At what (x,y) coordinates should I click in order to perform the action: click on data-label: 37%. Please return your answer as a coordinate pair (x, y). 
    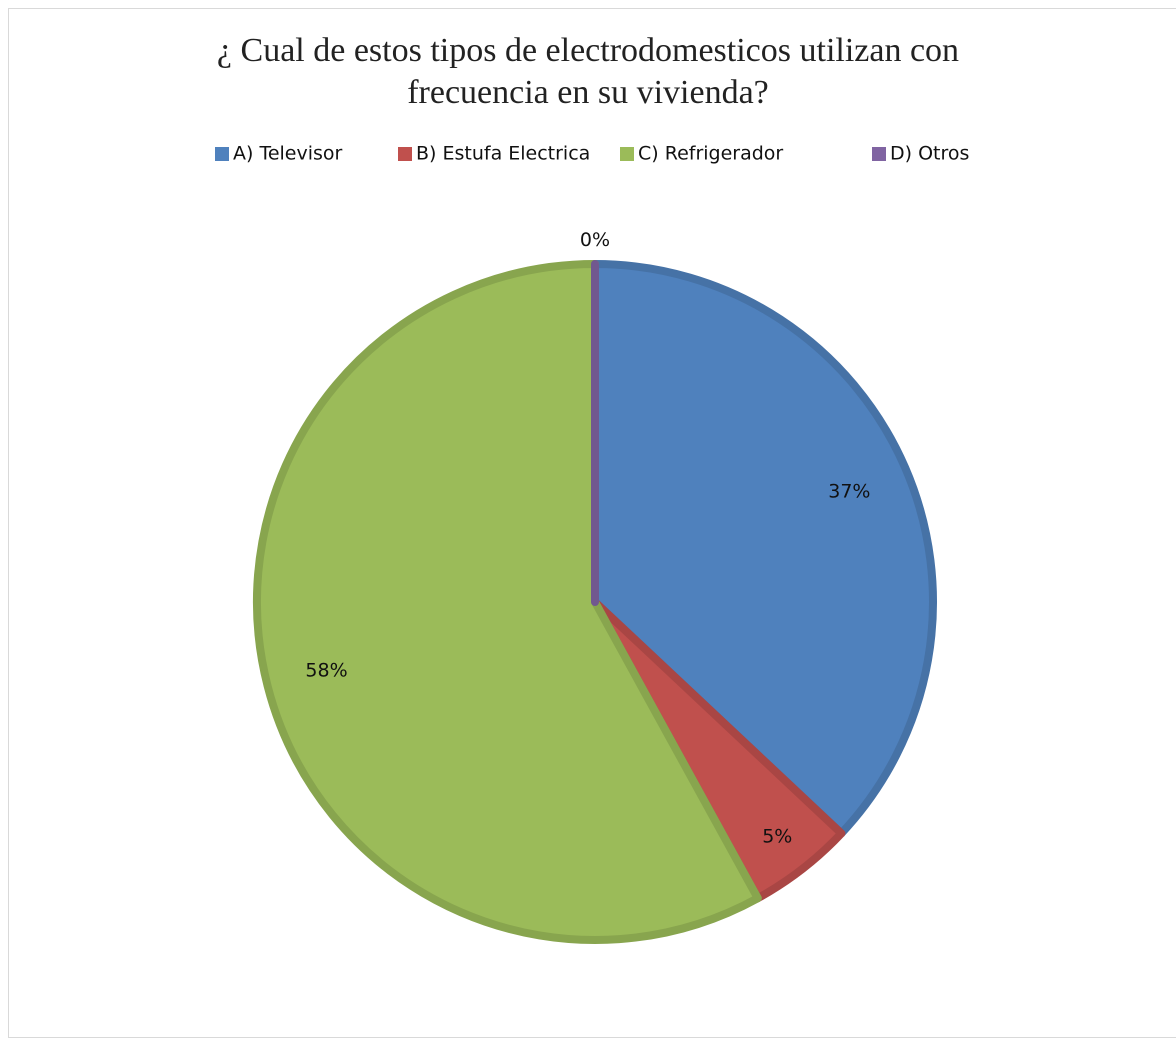
    Looking at the image, I should click on (849, 491).